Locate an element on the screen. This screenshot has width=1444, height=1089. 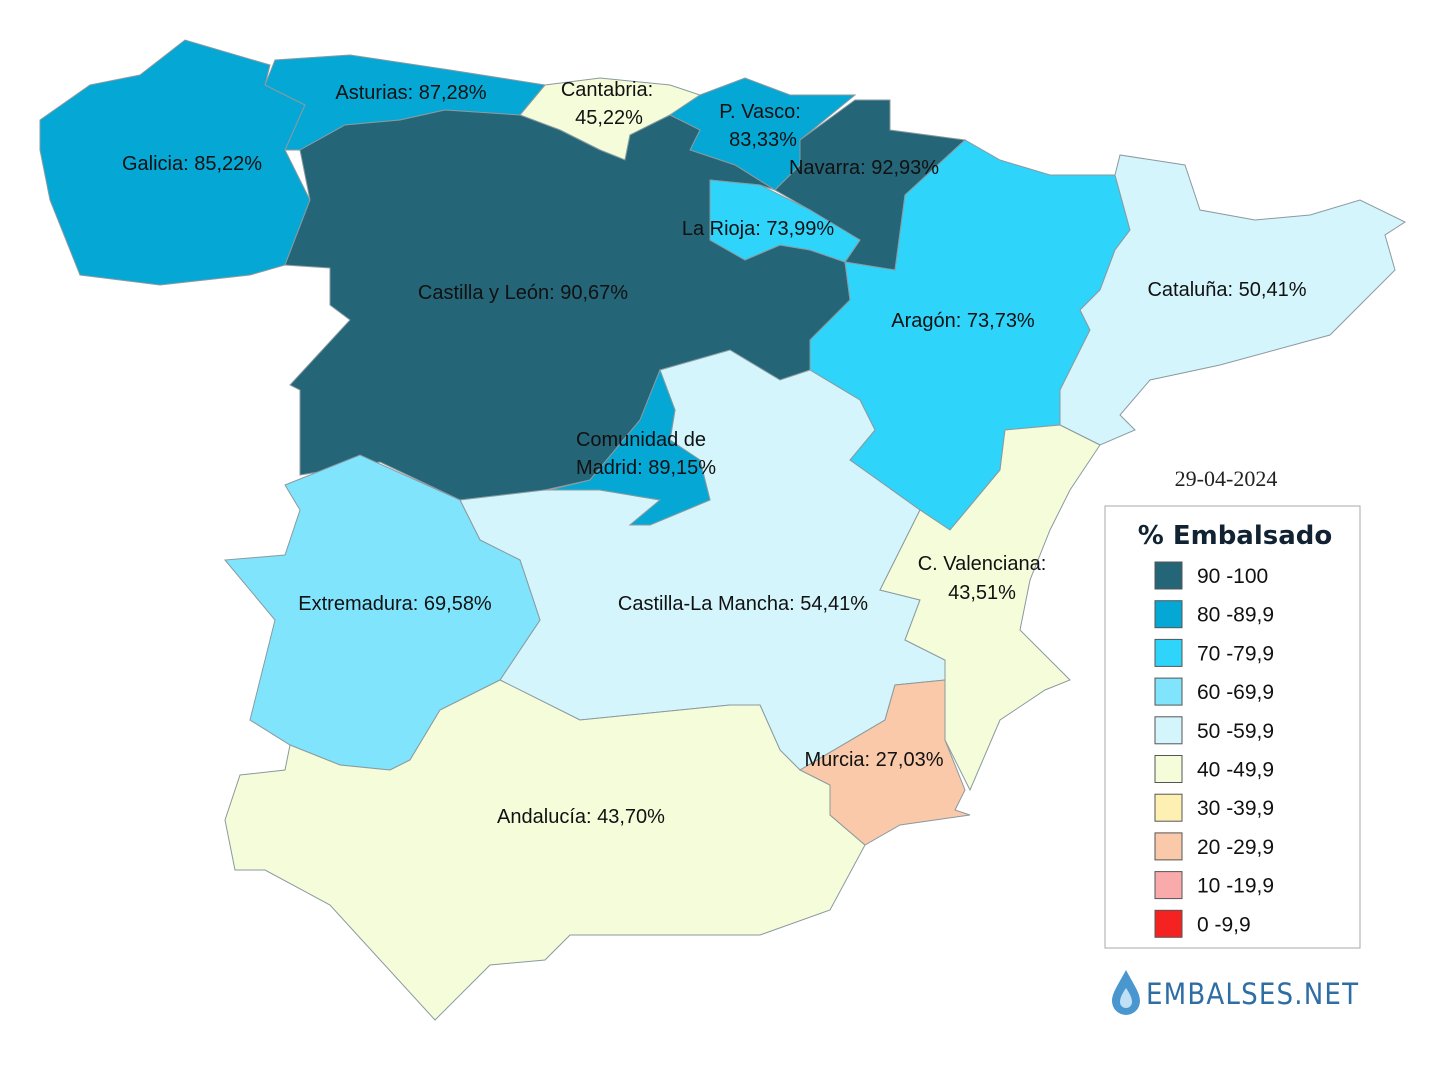
region-label: Madrid: 89,15% is located at coordinates (646, 468).